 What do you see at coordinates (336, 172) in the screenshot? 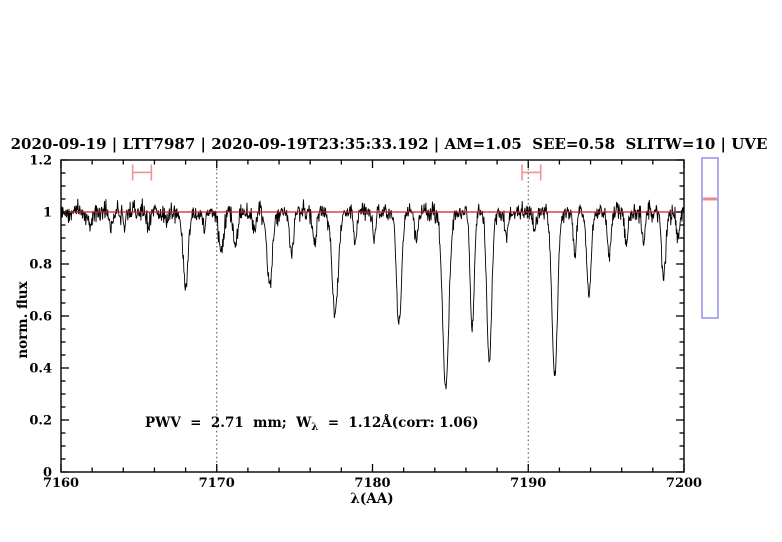
I see `range-markers` at bounding box center [336, 172].